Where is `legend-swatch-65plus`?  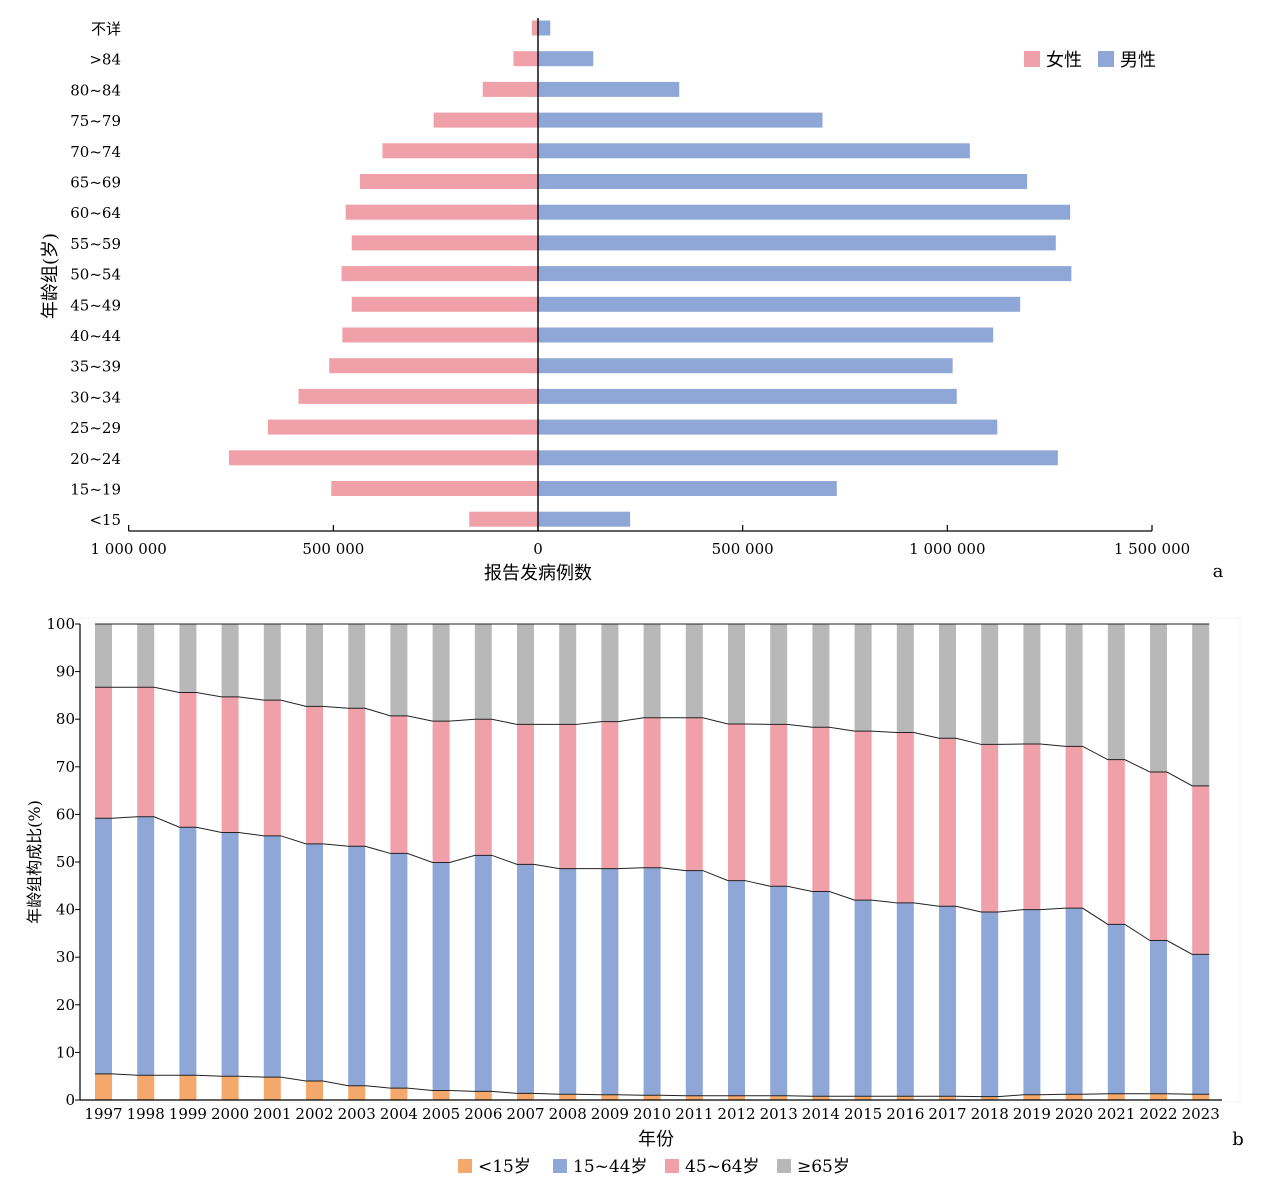 legend-swatch-65plus is located at coordinates (784, 1166).